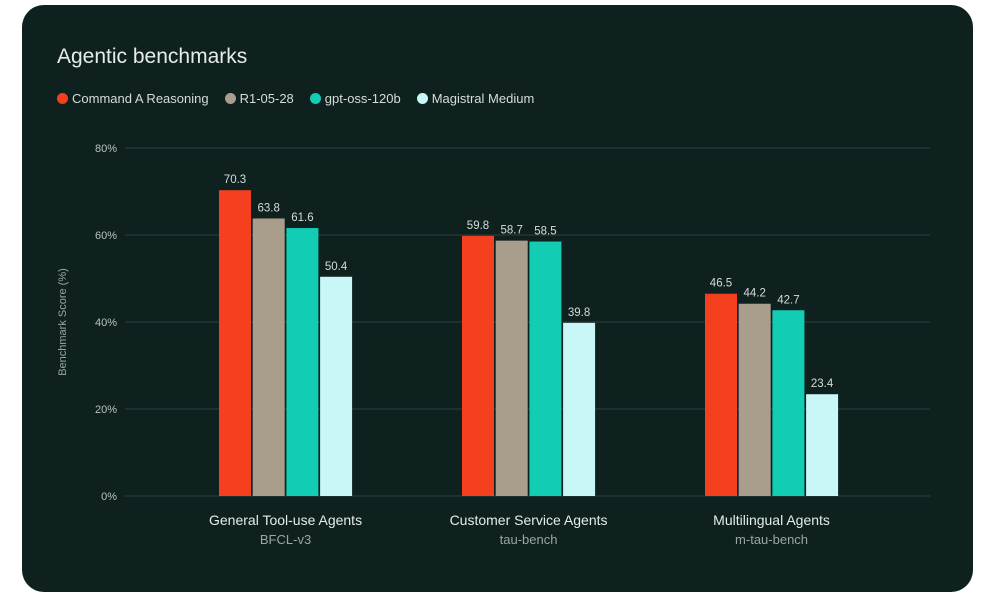  What do you see at coordinates (579, 313) in the screenshot?
I see `data-label: 39.8` at bounding box center [579, 313].